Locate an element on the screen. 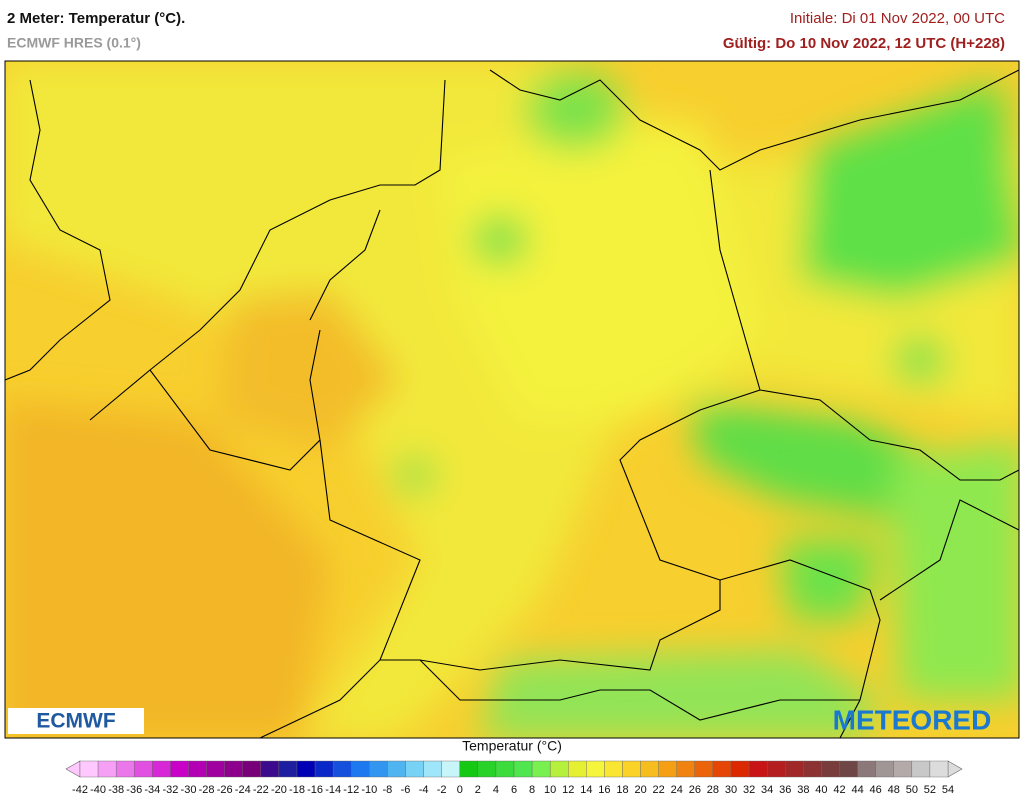  border-fr is located at coordinates (340, 588).